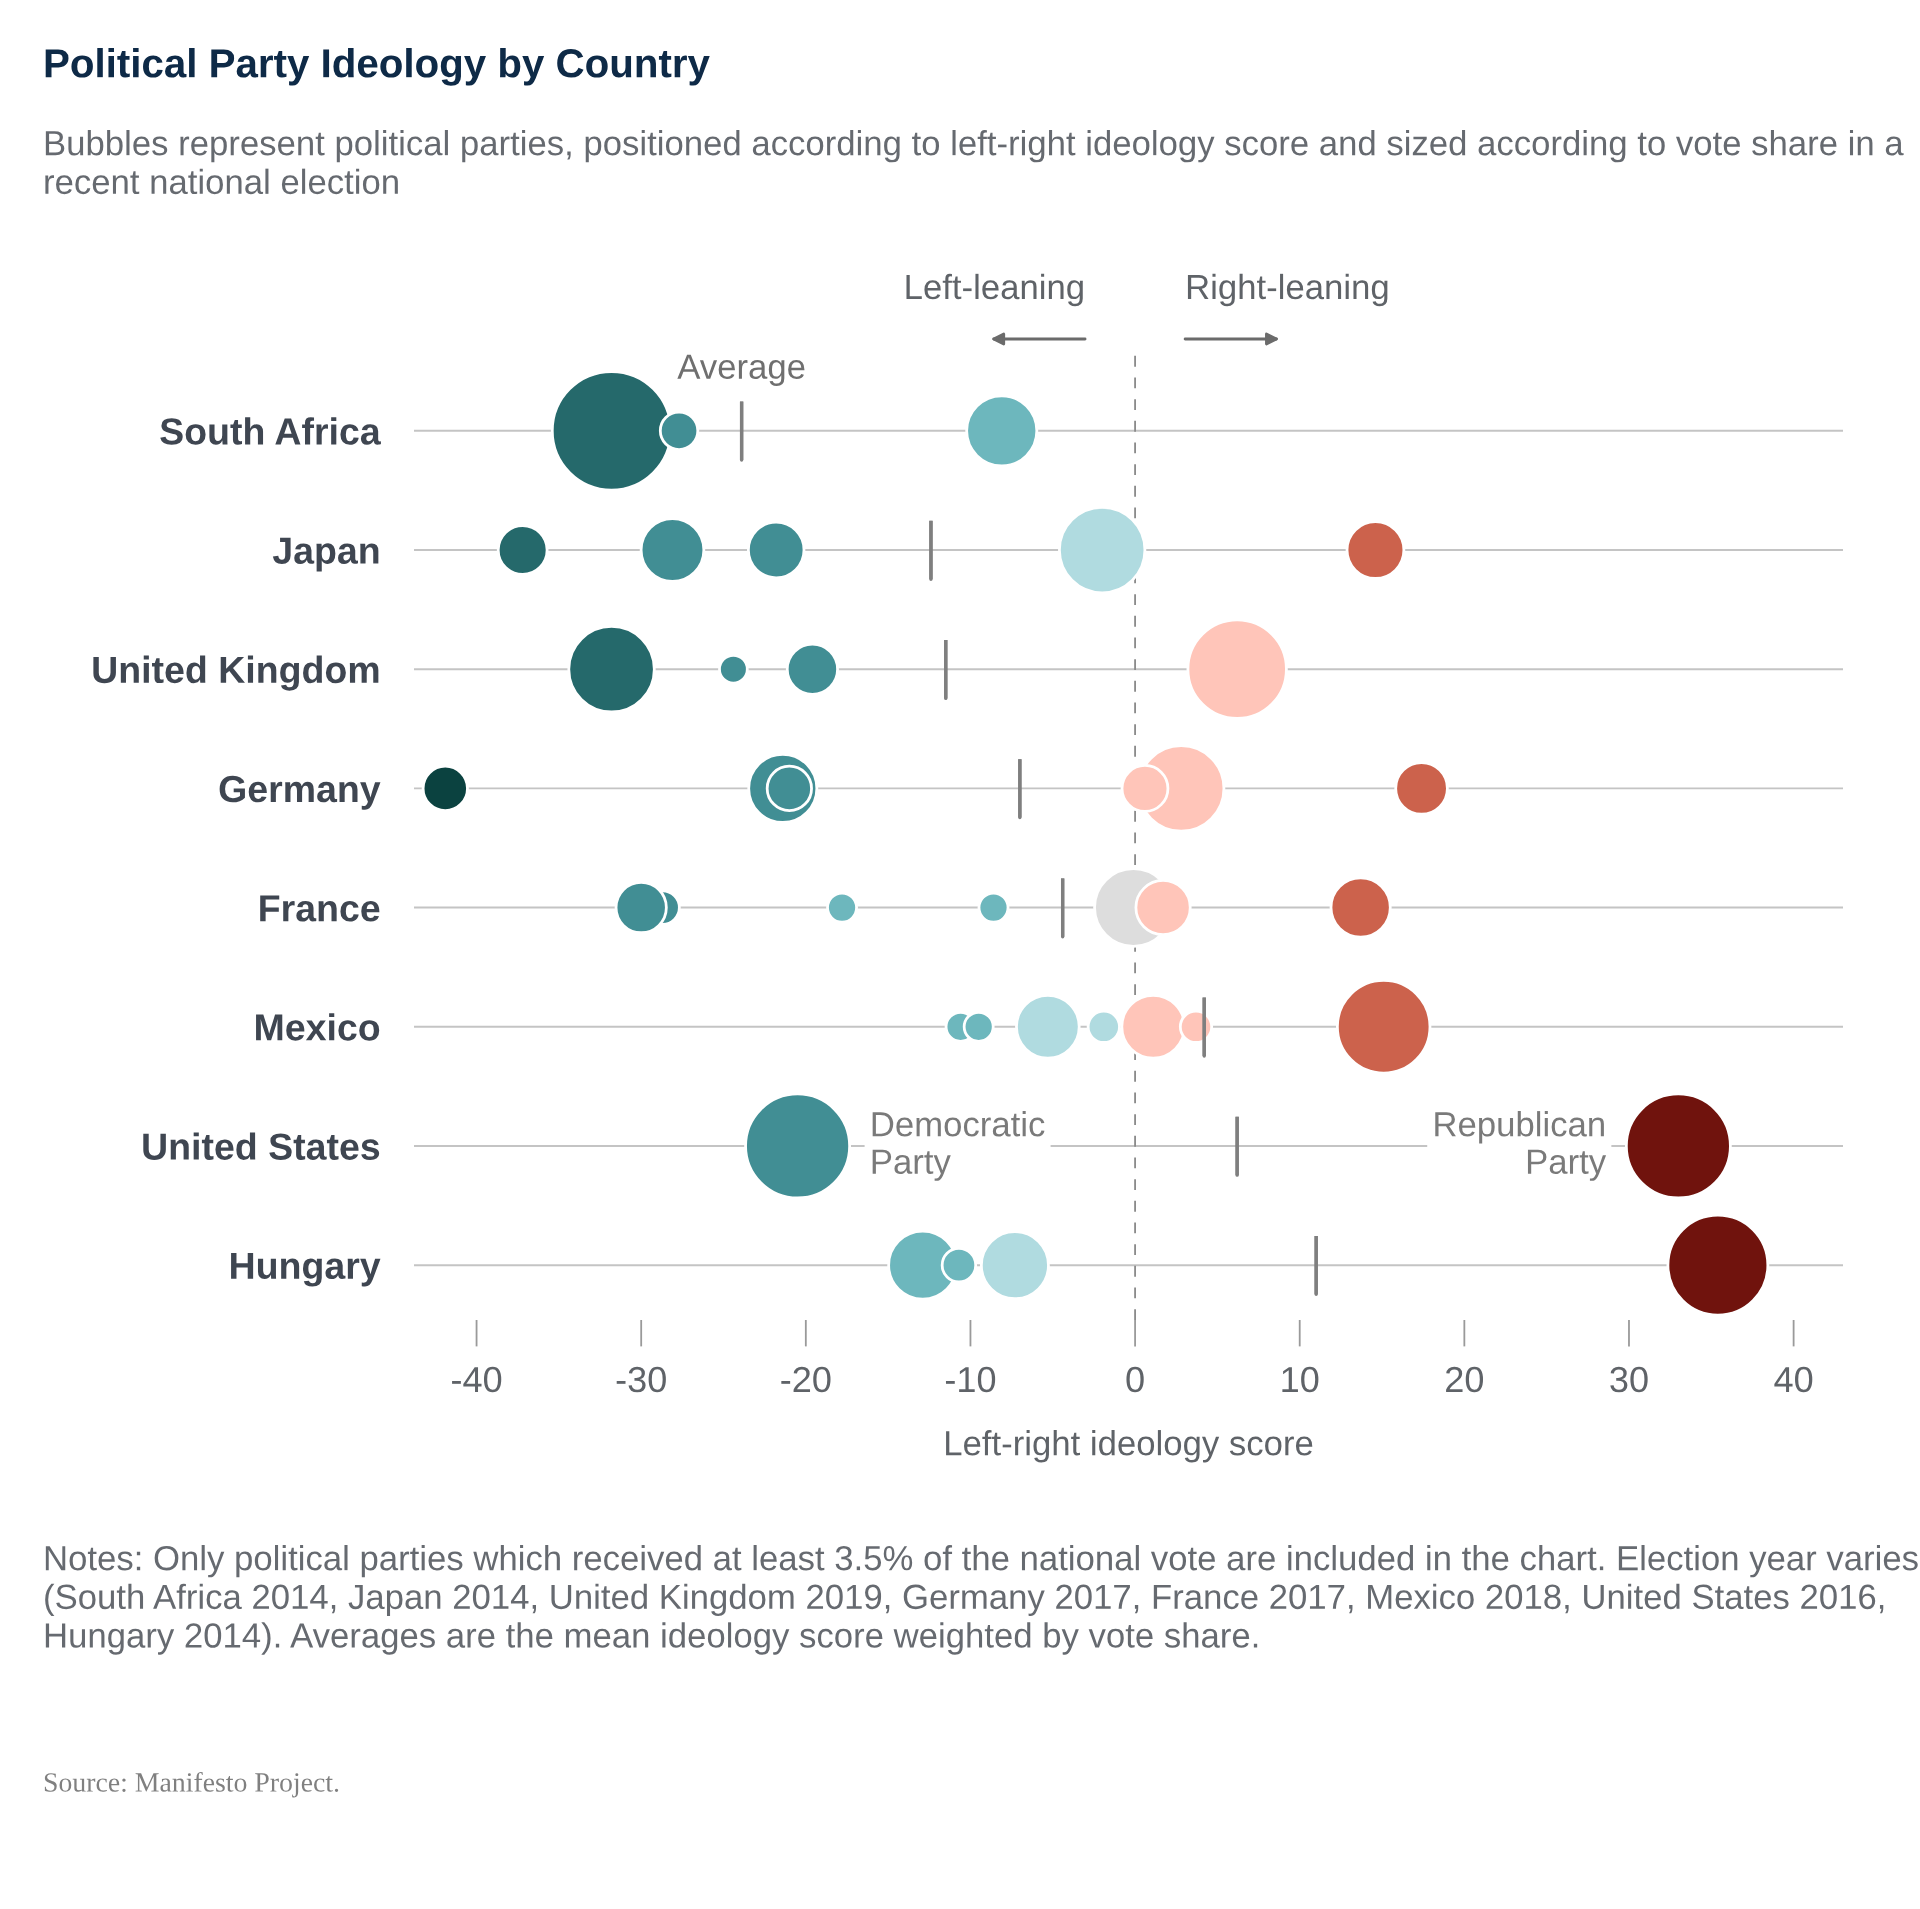 Image resolution: width=1920 pixels, height=1909 pixels. What do you see at coordinates (974, 162) in the screenshot?
I see `chart-subtitle: Bubbles represent political parties, positioned according to left-right ideology score and sized according to vote share in a recent national election` at bounding box center [974, 162].